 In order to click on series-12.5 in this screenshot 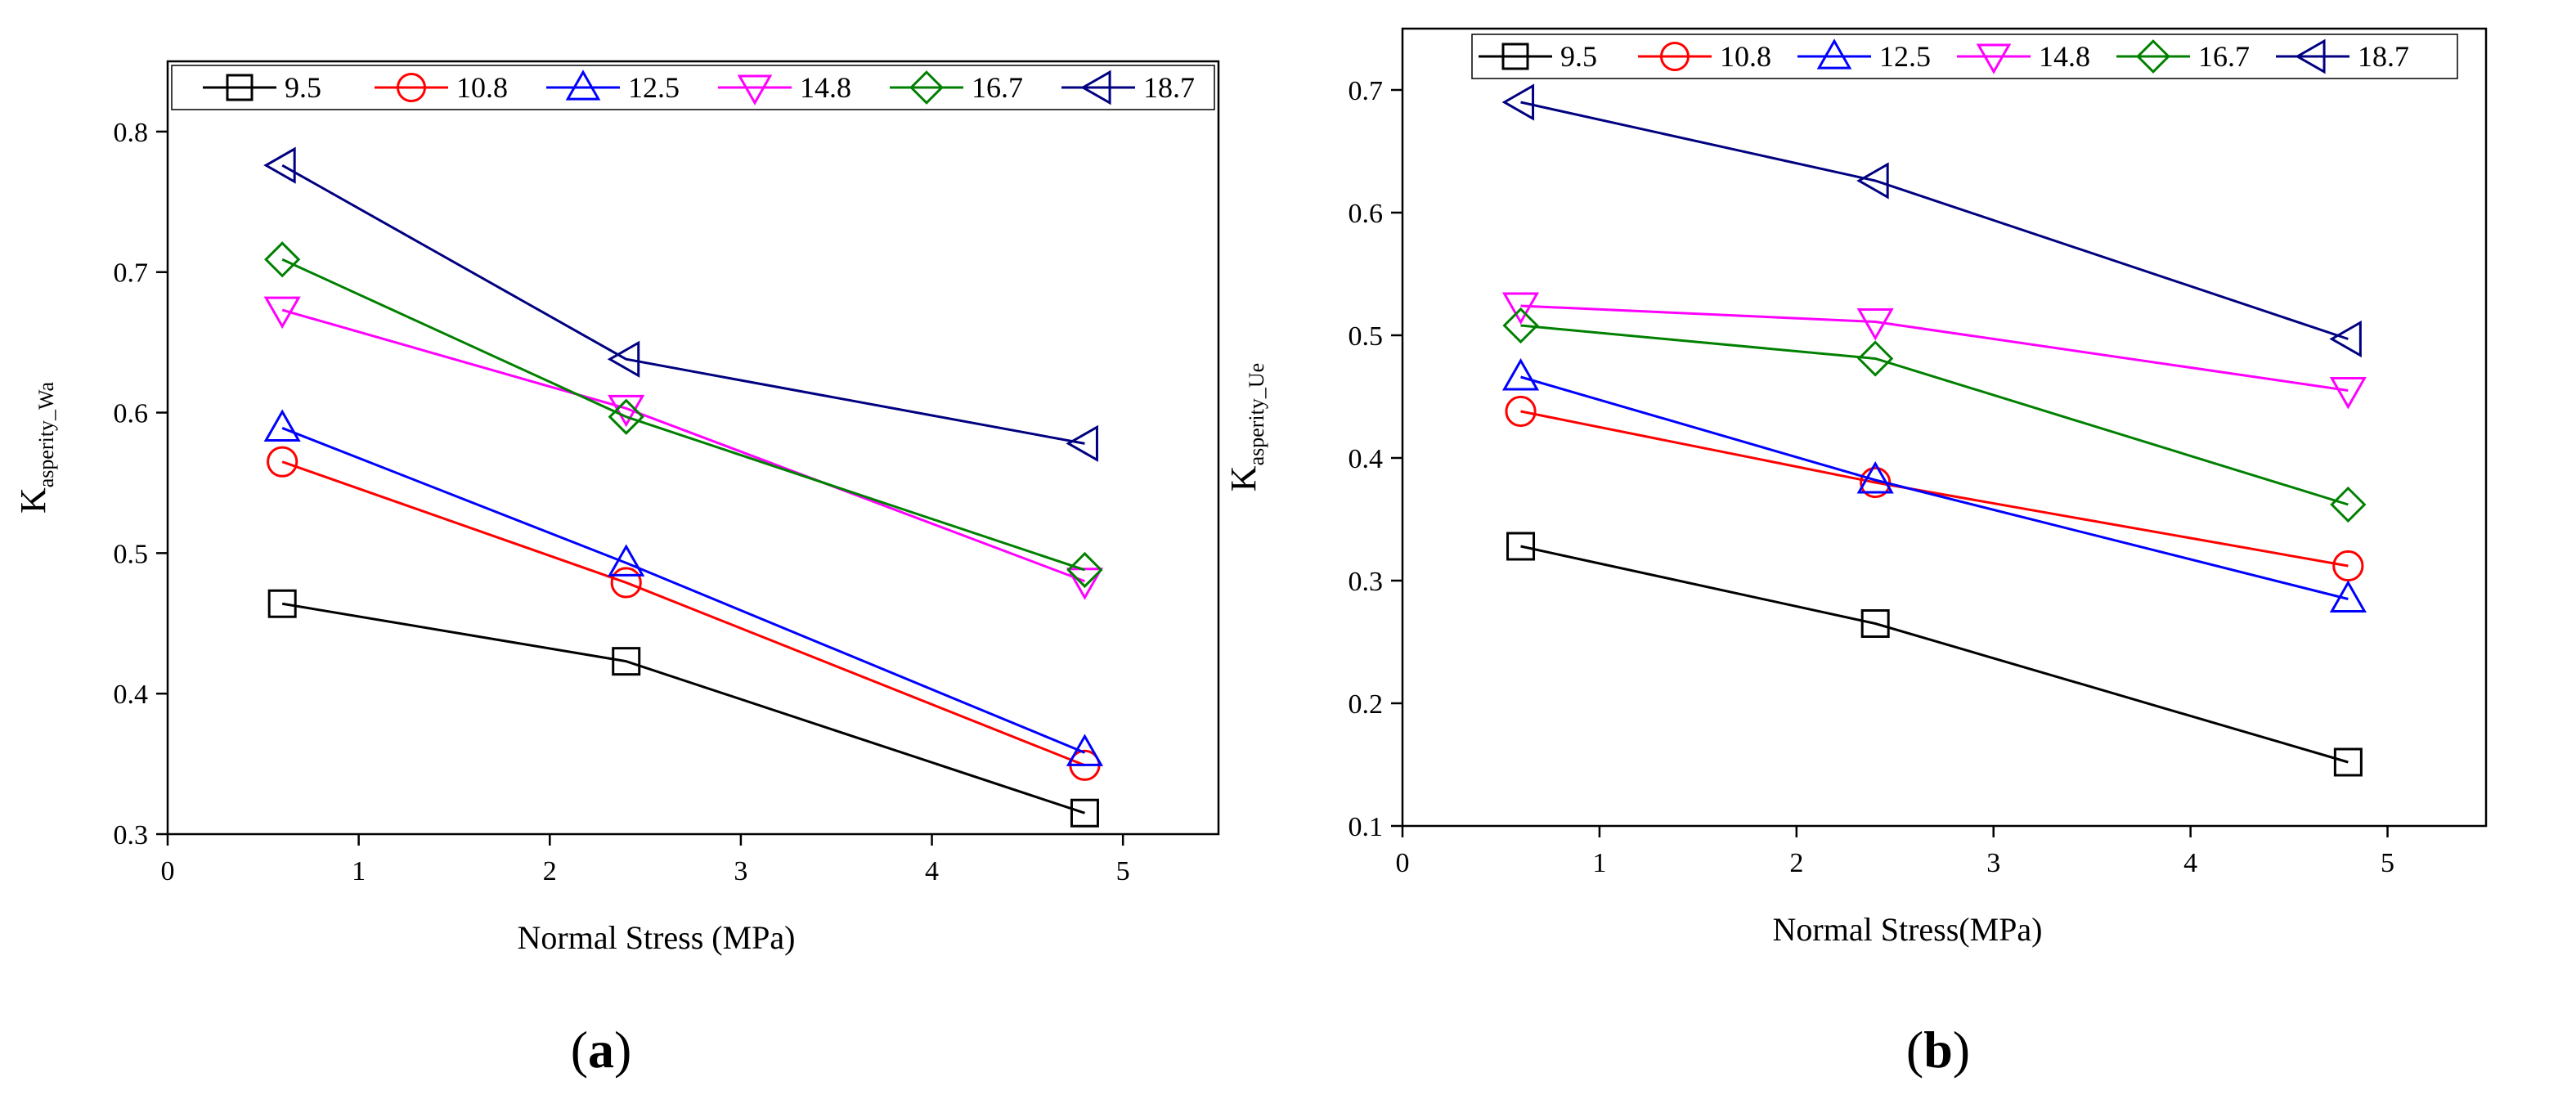, I will do `click(1934, 485)`.